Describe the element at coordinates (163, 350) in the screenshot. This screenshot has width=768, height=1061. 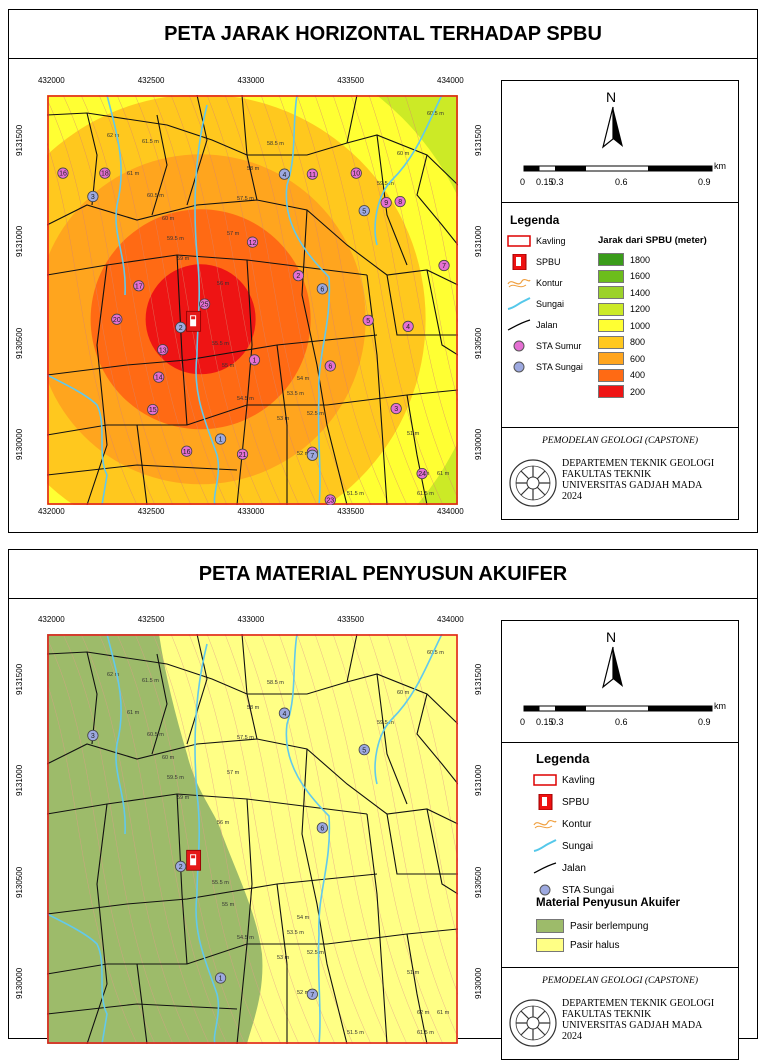
I see `well-marker: 13` at that location.